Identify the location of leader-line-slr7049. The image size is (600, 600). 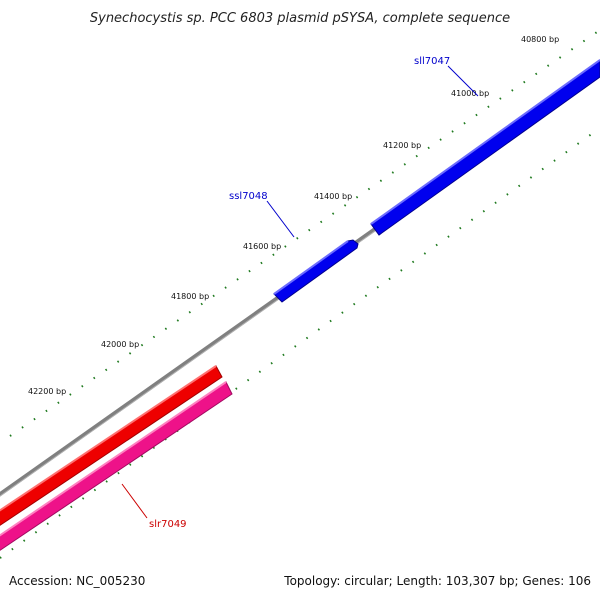
(134, 501).